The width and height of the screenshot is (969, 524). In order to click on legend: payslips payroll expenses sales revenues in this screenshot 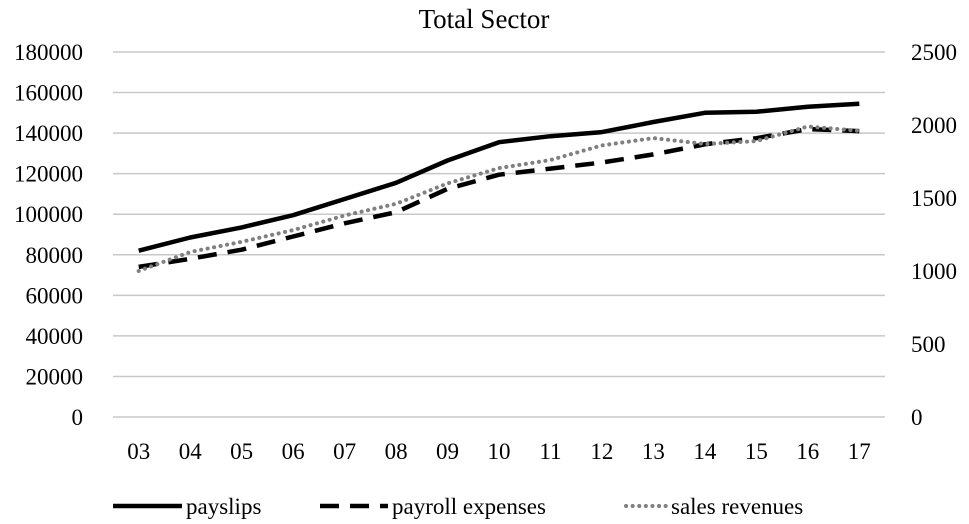, I will do `click(458, 506)`.